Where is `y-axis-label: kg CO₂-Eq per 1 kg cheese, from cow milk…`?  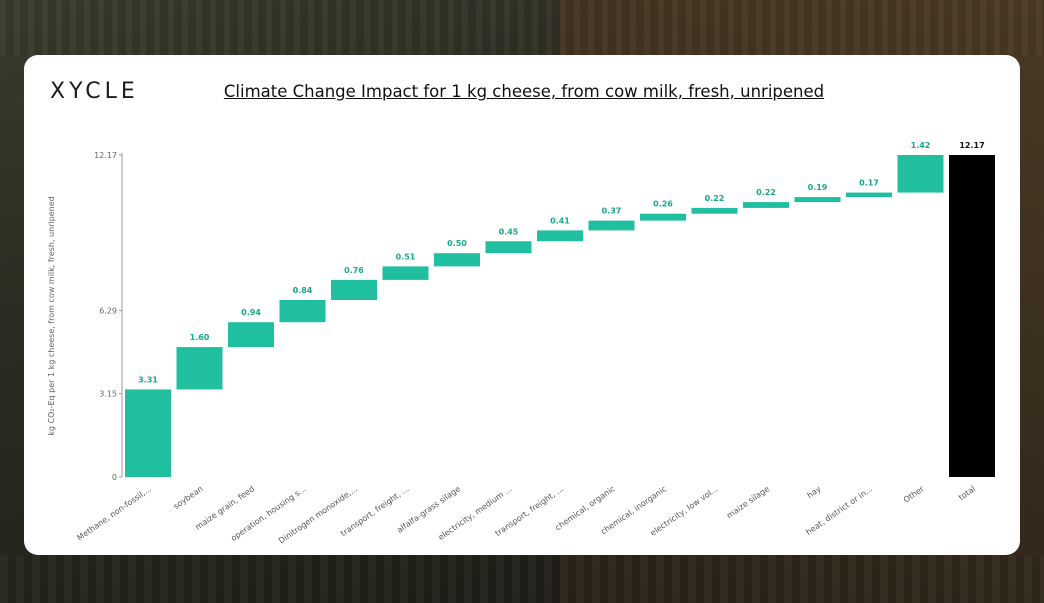 y-axis-label: kg CO₂-Eq per 1 kg cheese, from cow milk… is located at coordinates (51, 316).